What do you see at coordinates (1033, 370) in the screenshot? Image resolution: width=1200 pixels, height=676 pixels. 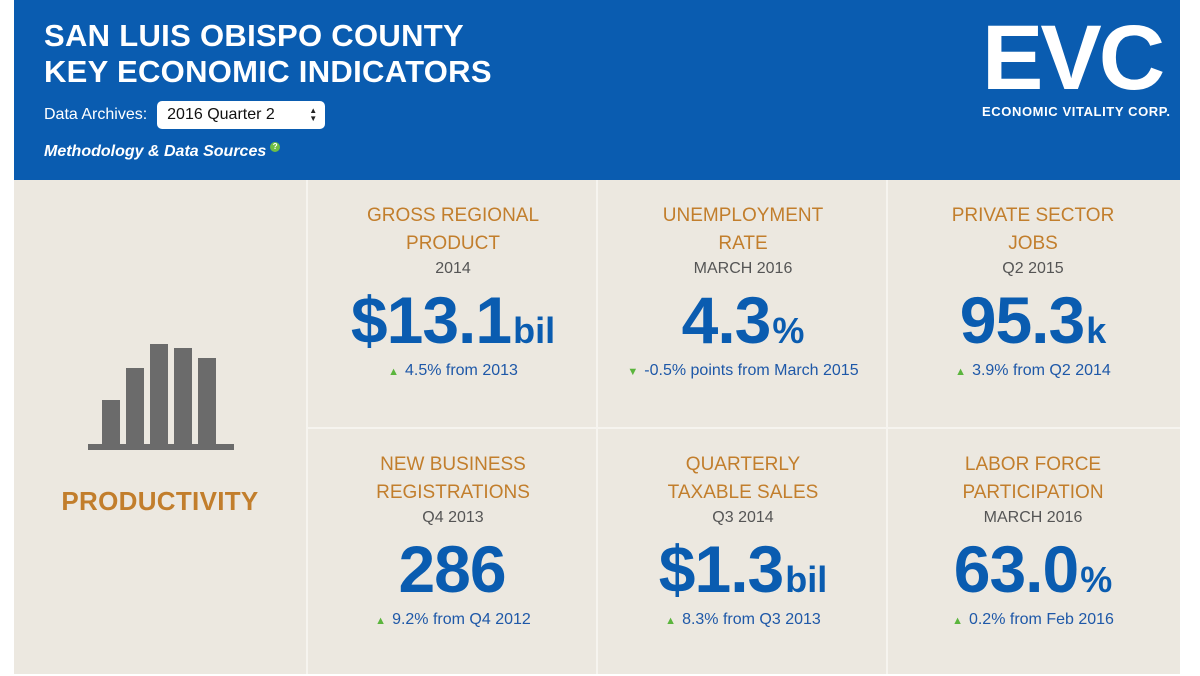 I see `indicator-change: ▲ 3.9% from Q2 2014` at bounding box center [1033, 370].